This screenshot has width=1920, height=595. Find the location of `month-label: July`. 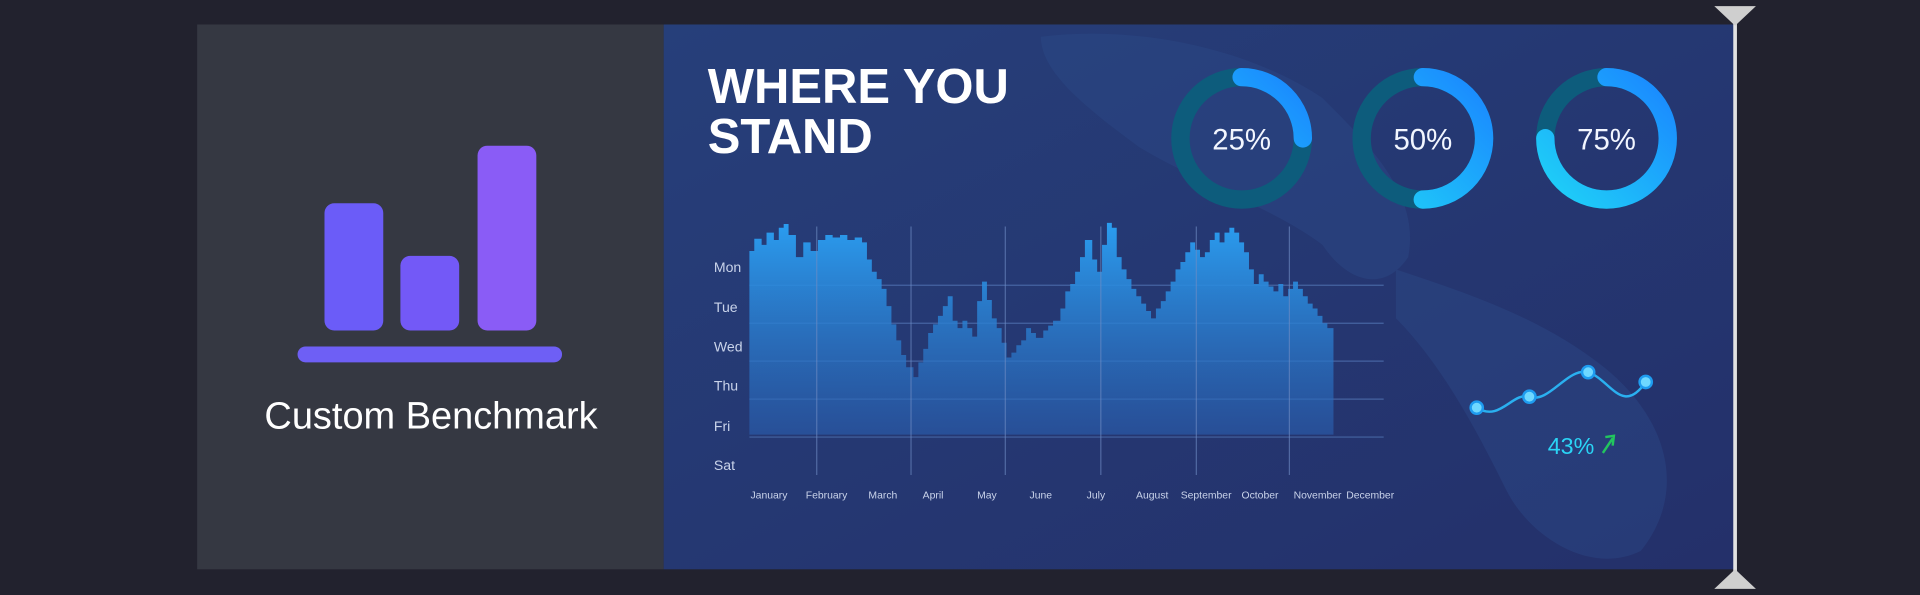

month-label: July is located at coordinates (1096, 495).